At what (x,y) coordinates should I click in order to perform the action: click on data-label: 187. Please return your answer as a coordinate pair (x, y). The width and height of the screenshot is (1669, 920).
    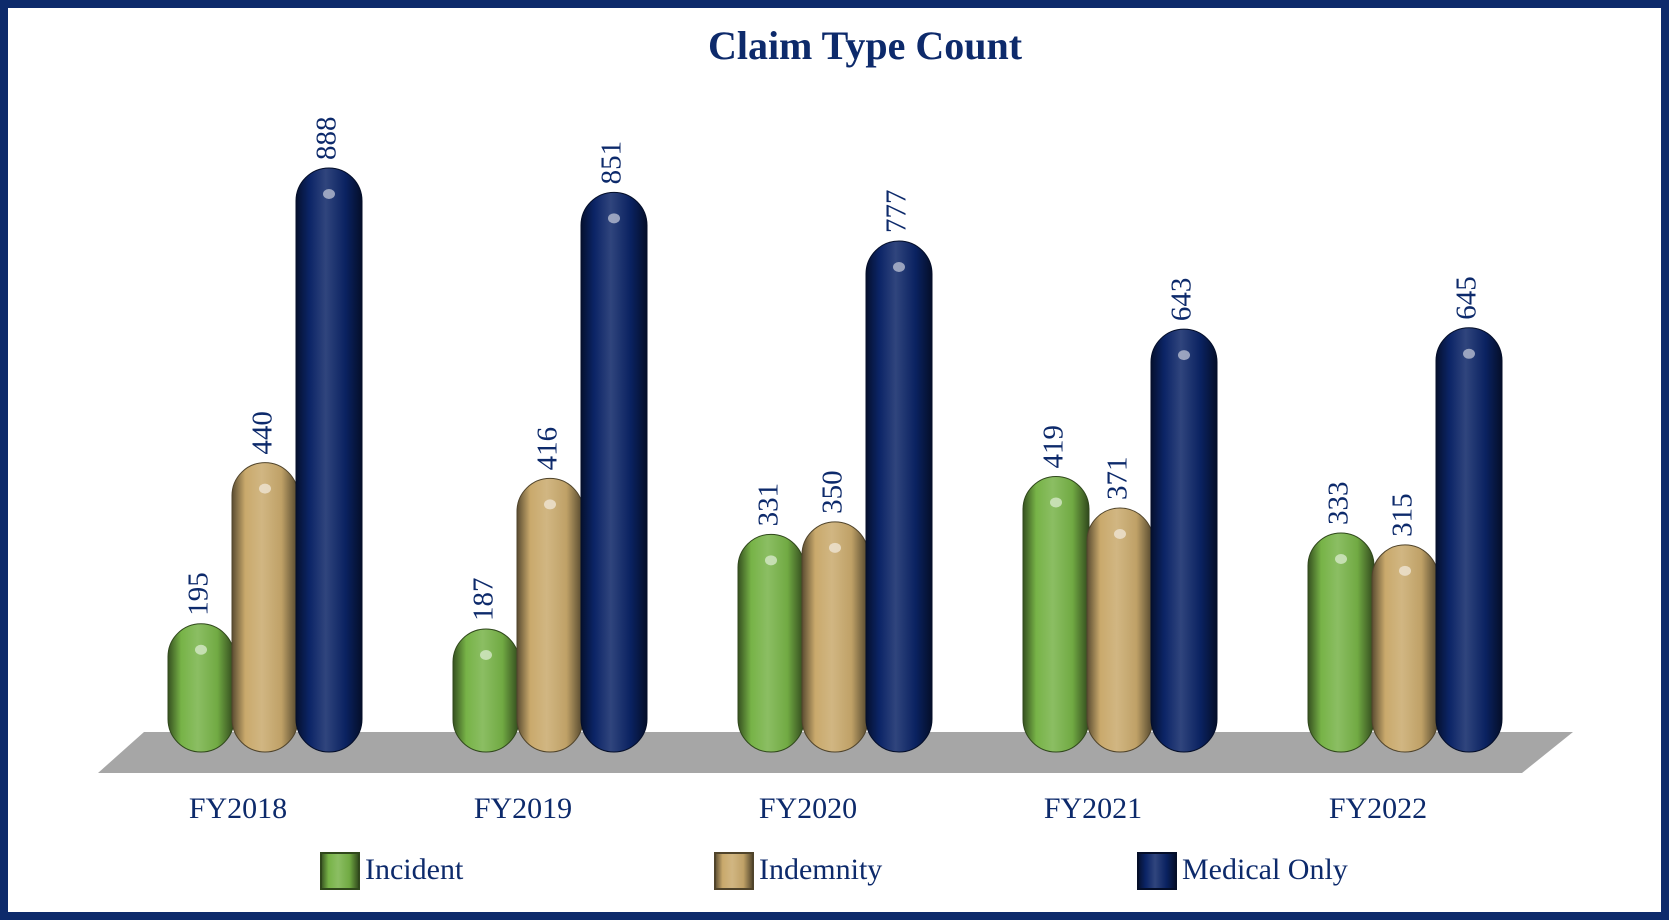
    Looking at the image, I should click on (484, 600).